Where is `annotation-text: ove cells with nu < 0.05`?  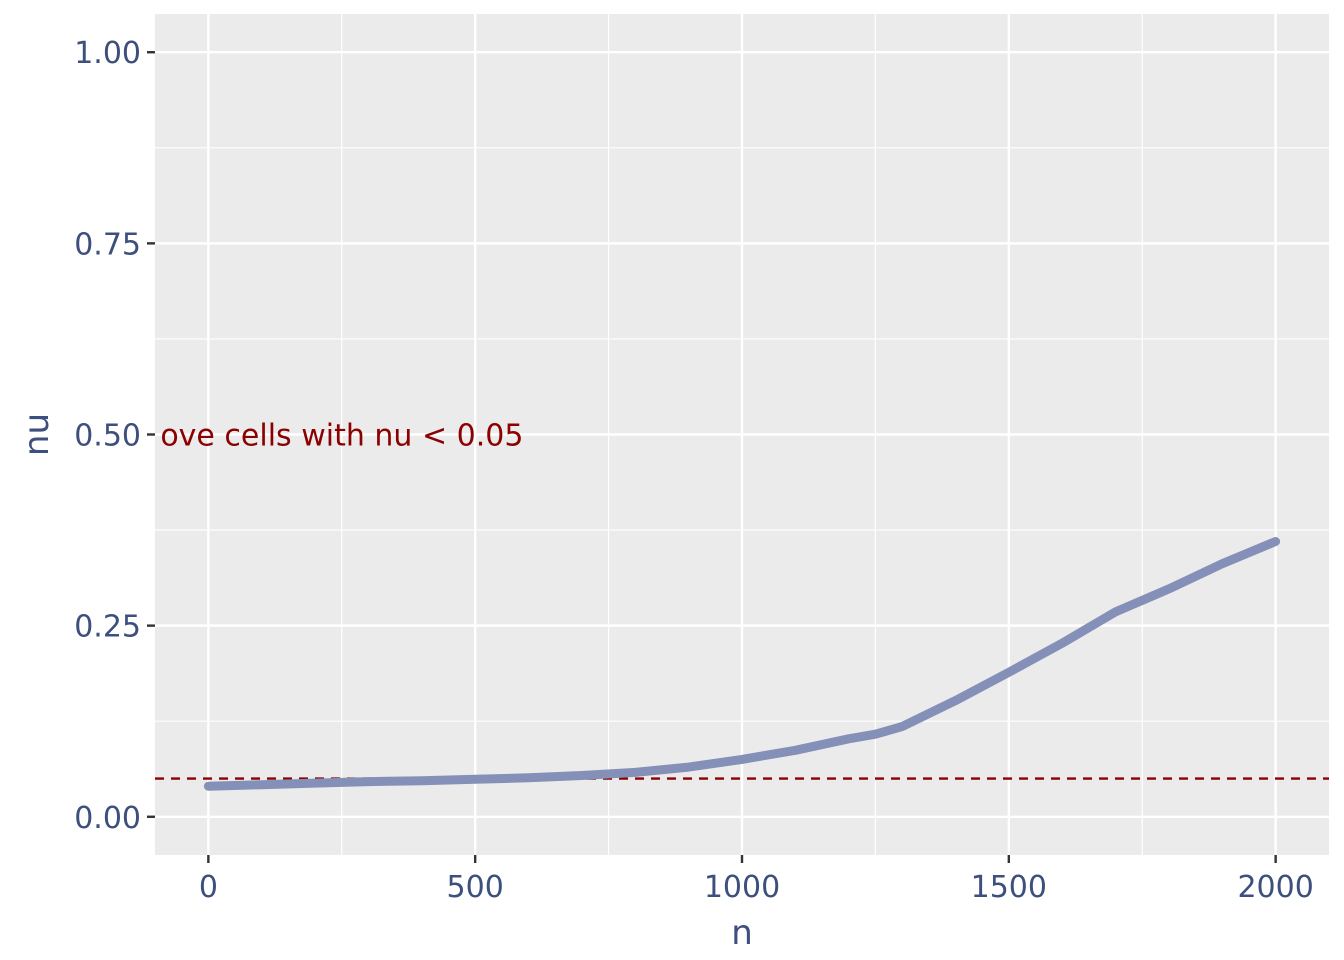
annotation-text: ove cells with nu < 0.05 is located at coordinates (341, 436).